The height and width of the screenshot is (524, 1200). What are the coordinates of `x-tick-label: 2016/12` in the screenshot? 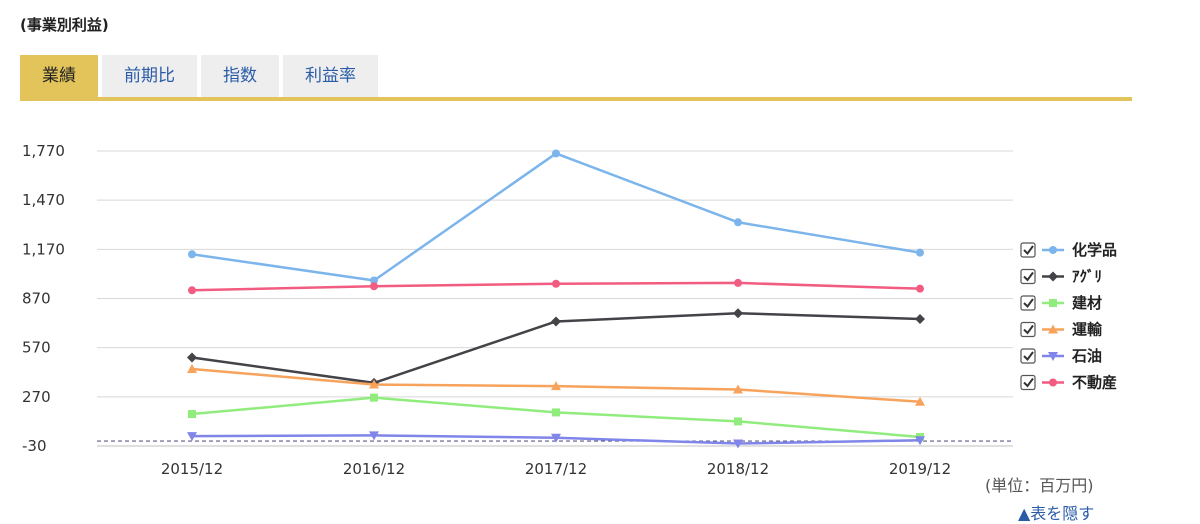 It's located at (374, 469).